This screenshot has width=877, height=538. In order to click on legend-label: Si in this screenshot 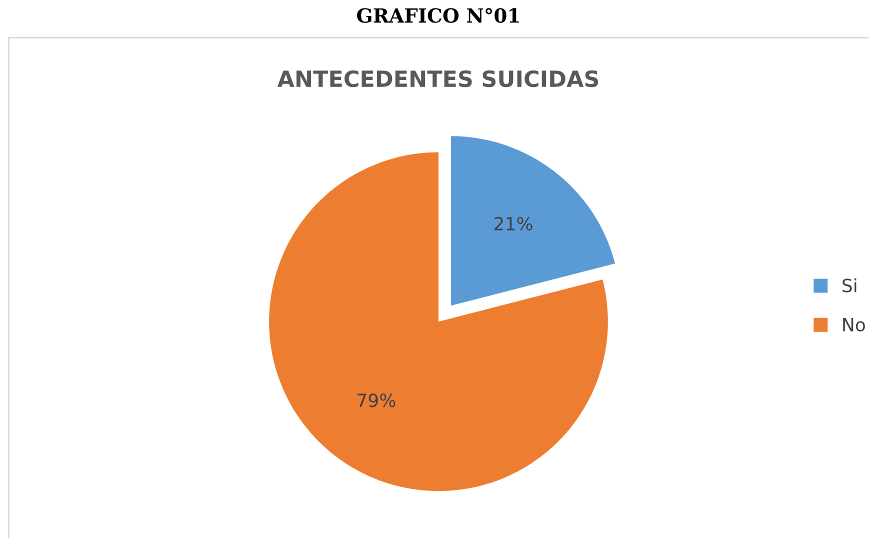, I will do `click(849, 285)`.